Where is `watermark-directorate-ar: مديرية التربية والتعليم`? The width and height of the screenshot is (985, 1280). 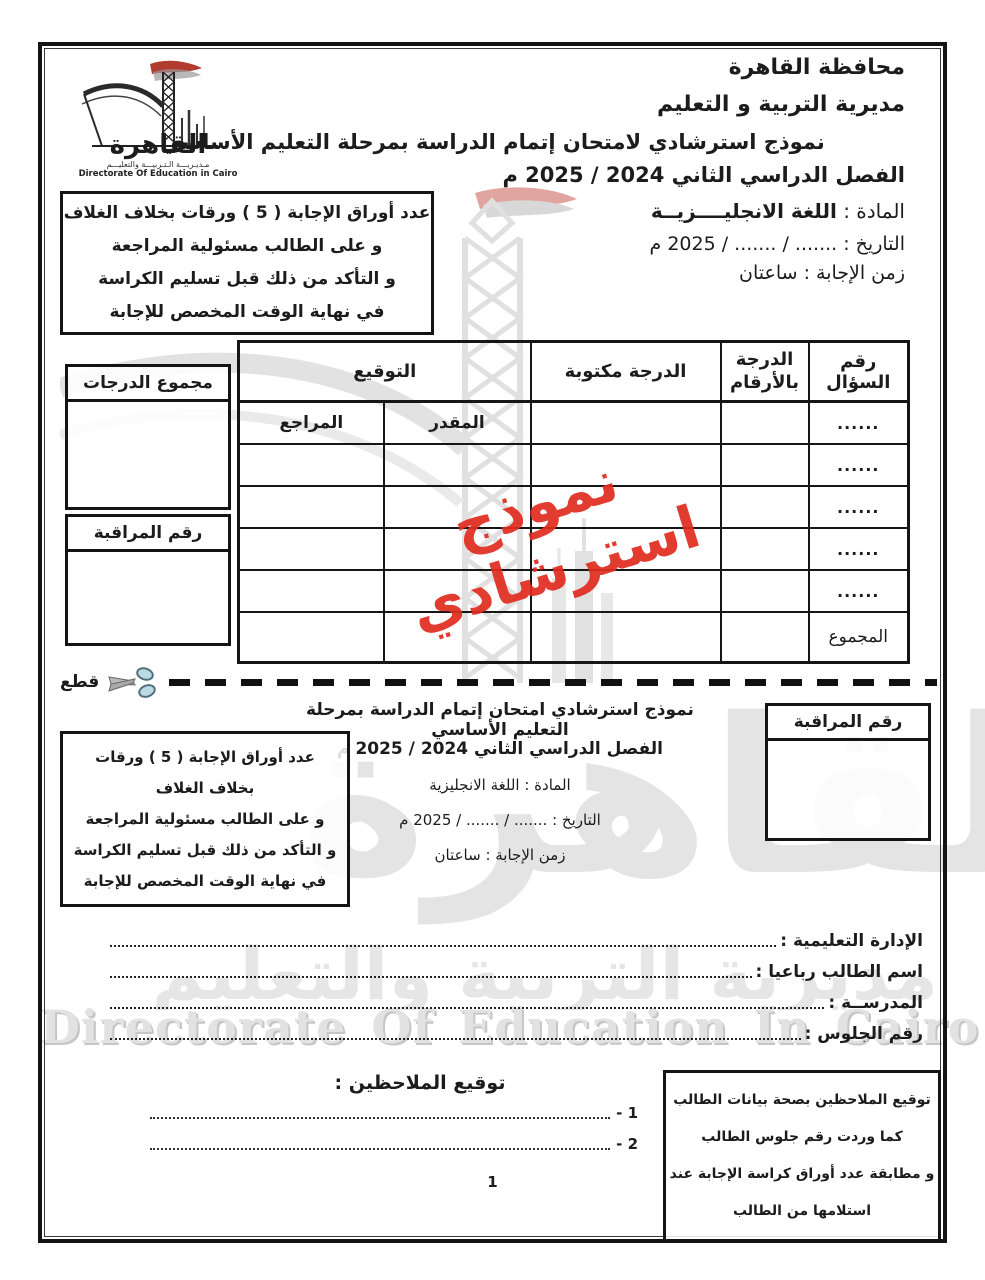 watermark-directorate-ar: مديرية التربية والتعليم is located at coordinates (544, 974).